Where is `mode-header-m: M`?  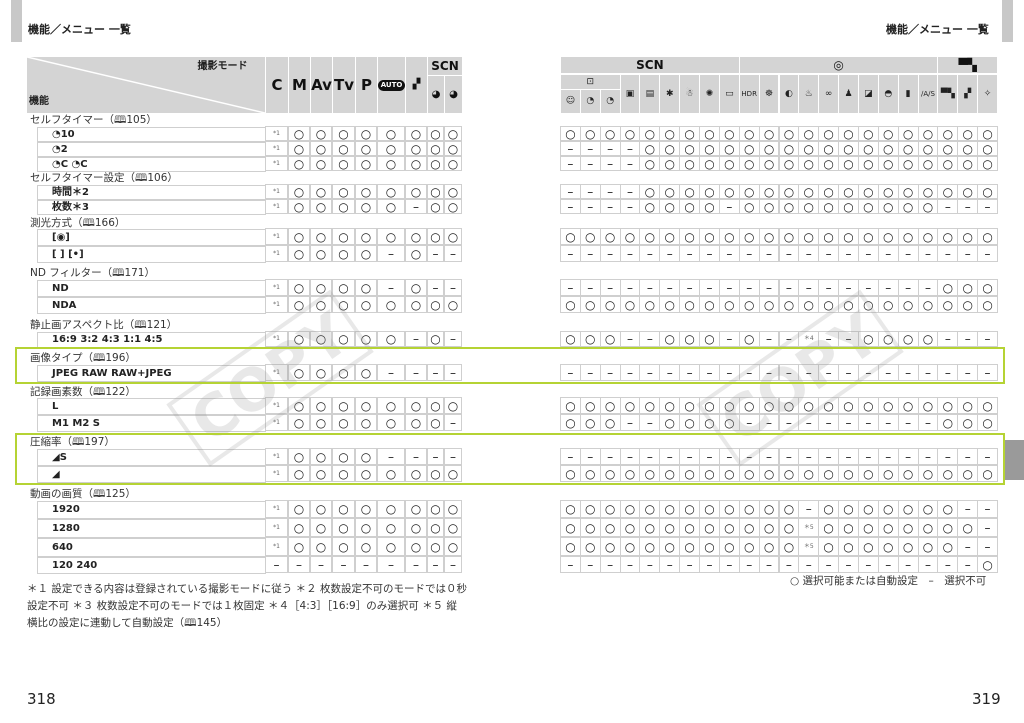
mode-header-m: M is located at coordinates (299, 85).